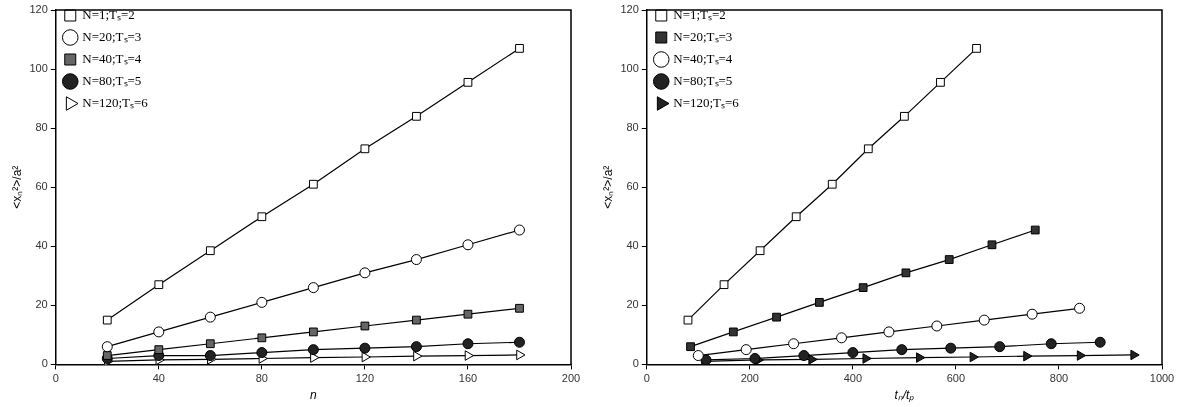 The image size is (1182, 407). What do you see at coordinates (158, 378) in the screenshot?
I see `x-tick-label: 40` at bounding box center [158, 378].